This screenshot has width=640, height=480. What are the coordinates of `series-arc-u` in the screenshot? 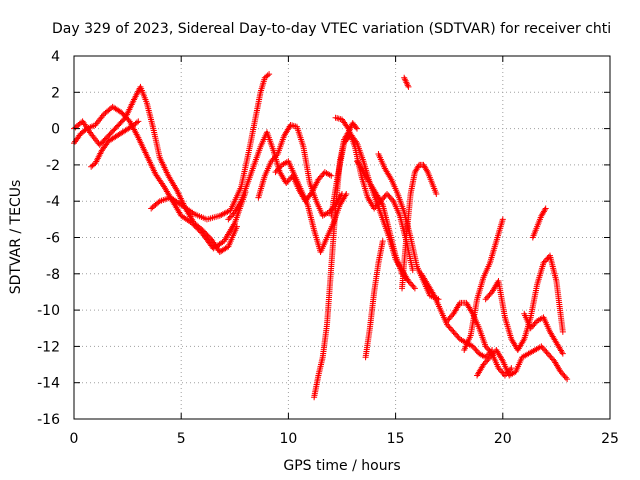 It's located at (539, 223).